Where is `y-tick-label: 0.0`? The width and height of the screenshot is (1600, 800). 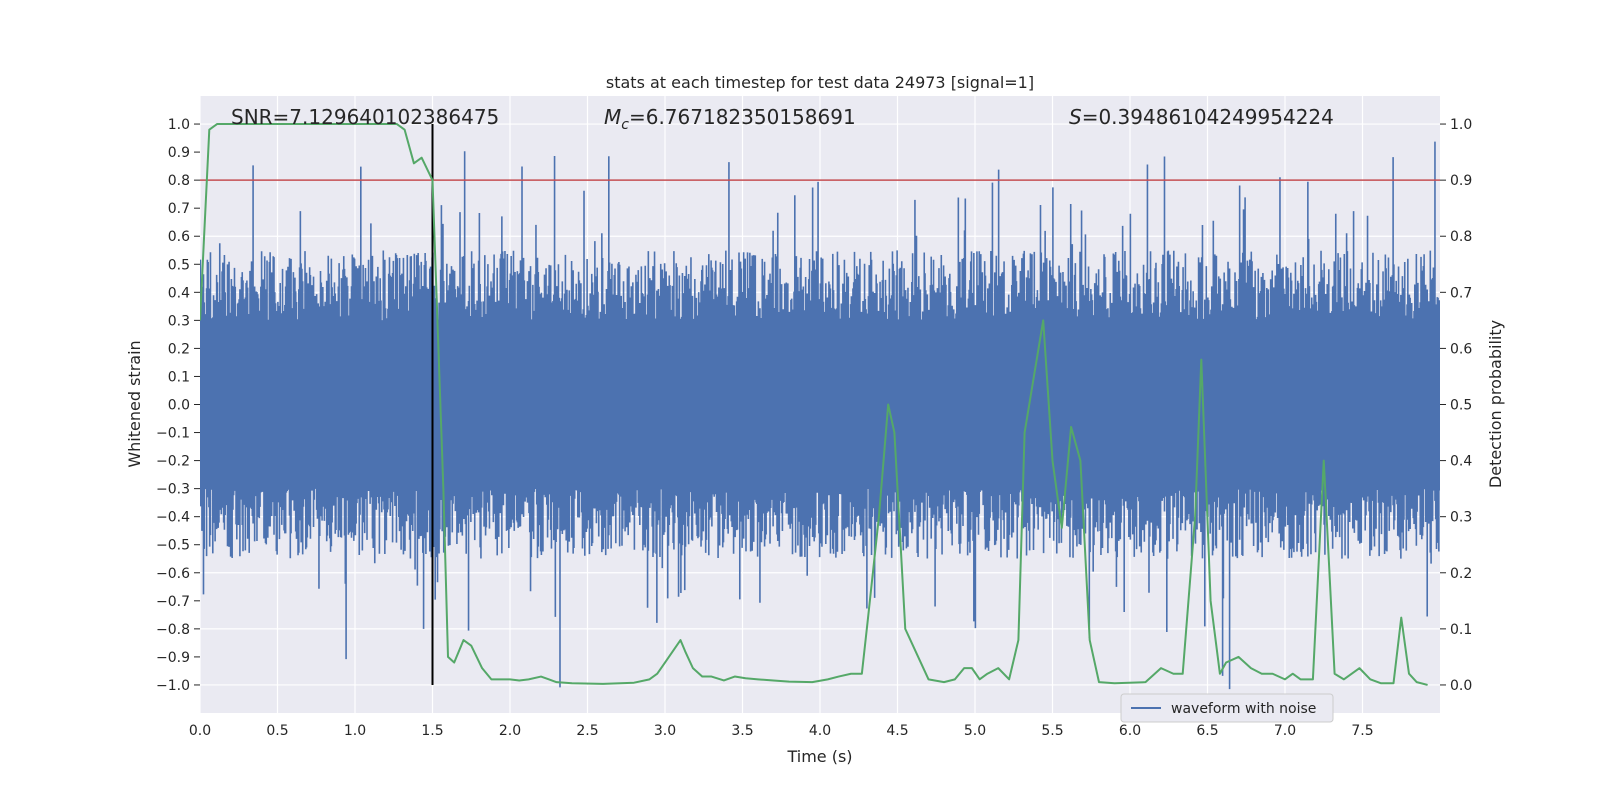
y-tick-label: 0.0 is located at coordinates (179, 406).